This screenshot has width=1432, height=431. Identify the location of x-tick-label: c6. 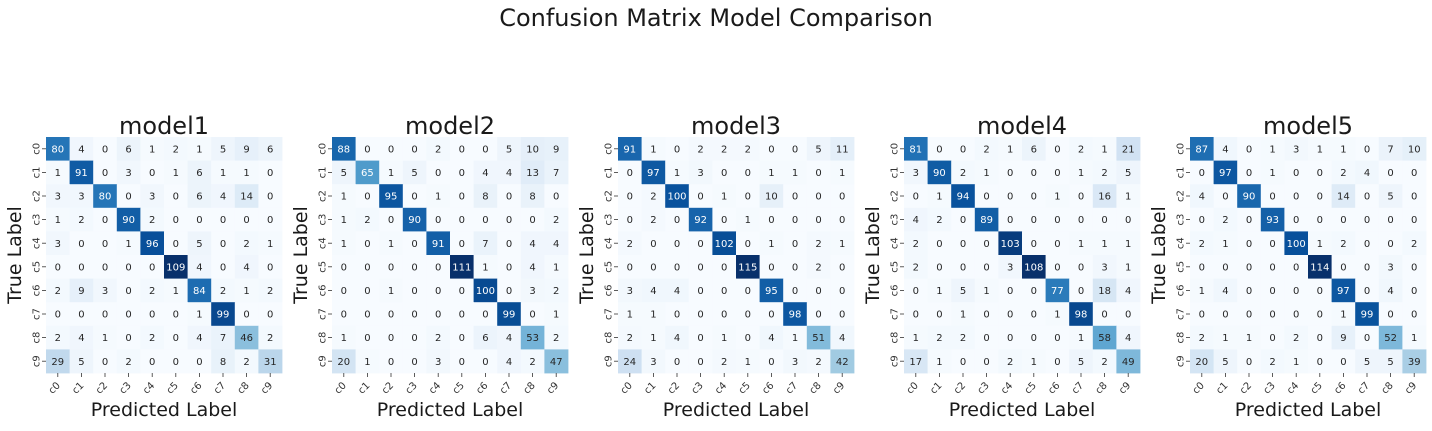
(1340, 388).